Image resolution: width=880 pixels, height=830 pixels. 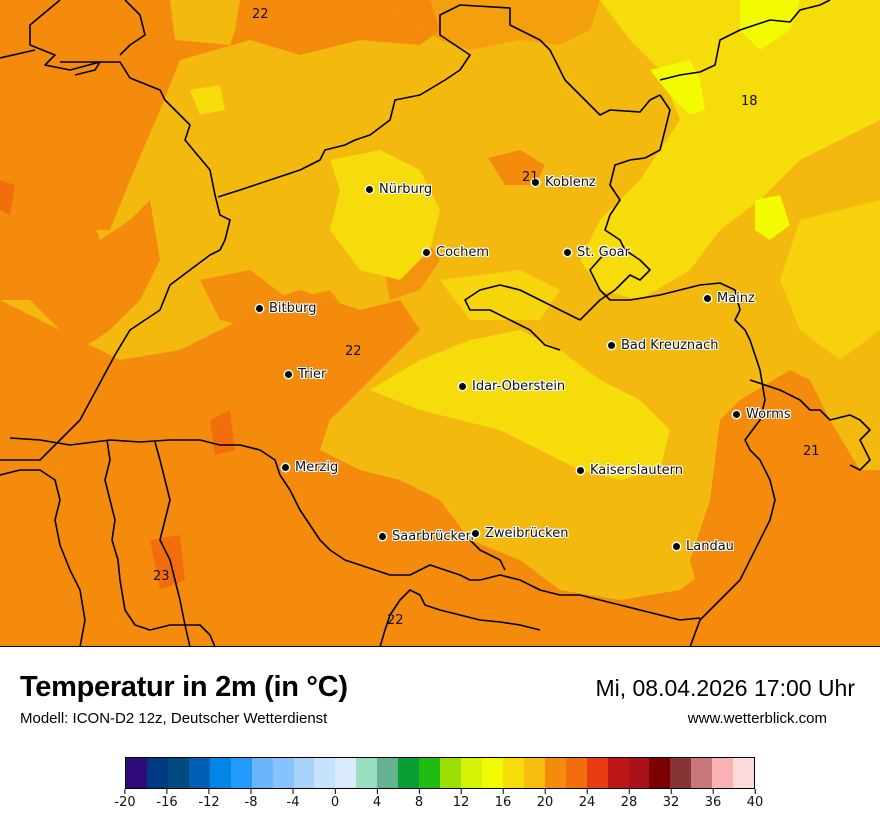 I want to click on city-marker: Landau, so click(x=703, y=546).